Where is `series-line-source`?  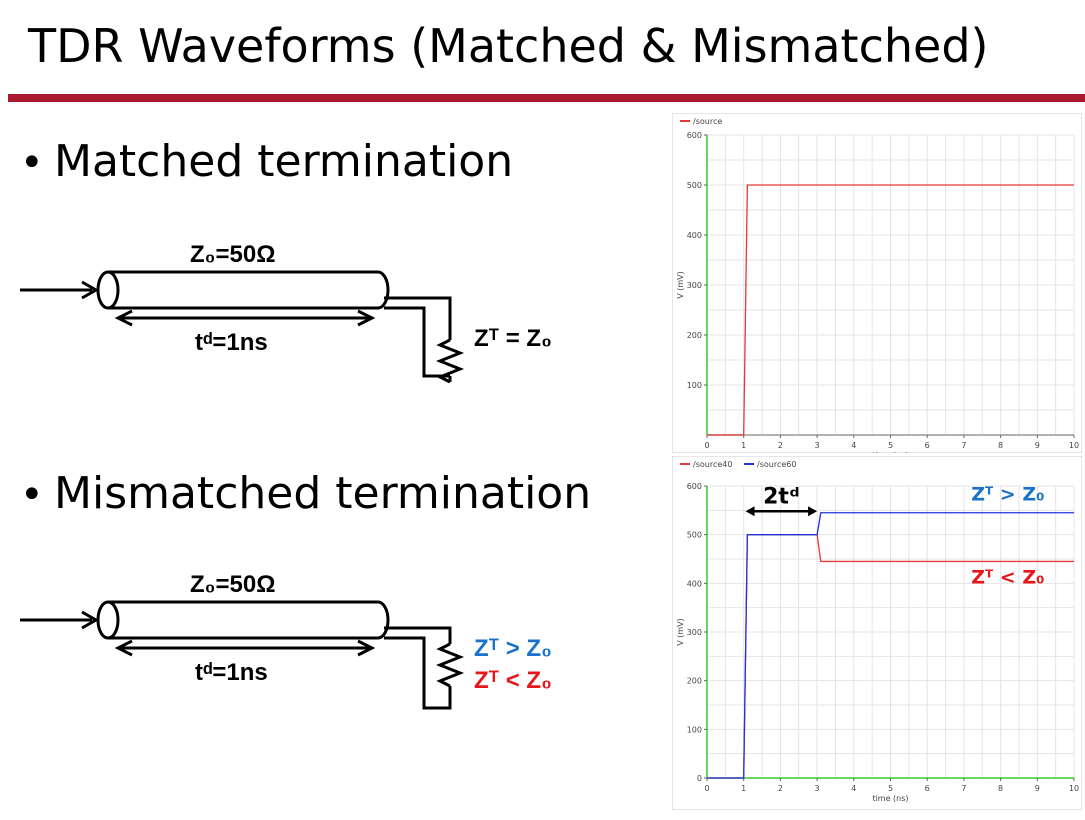
series-line-source is located at coordinates (890, 310).